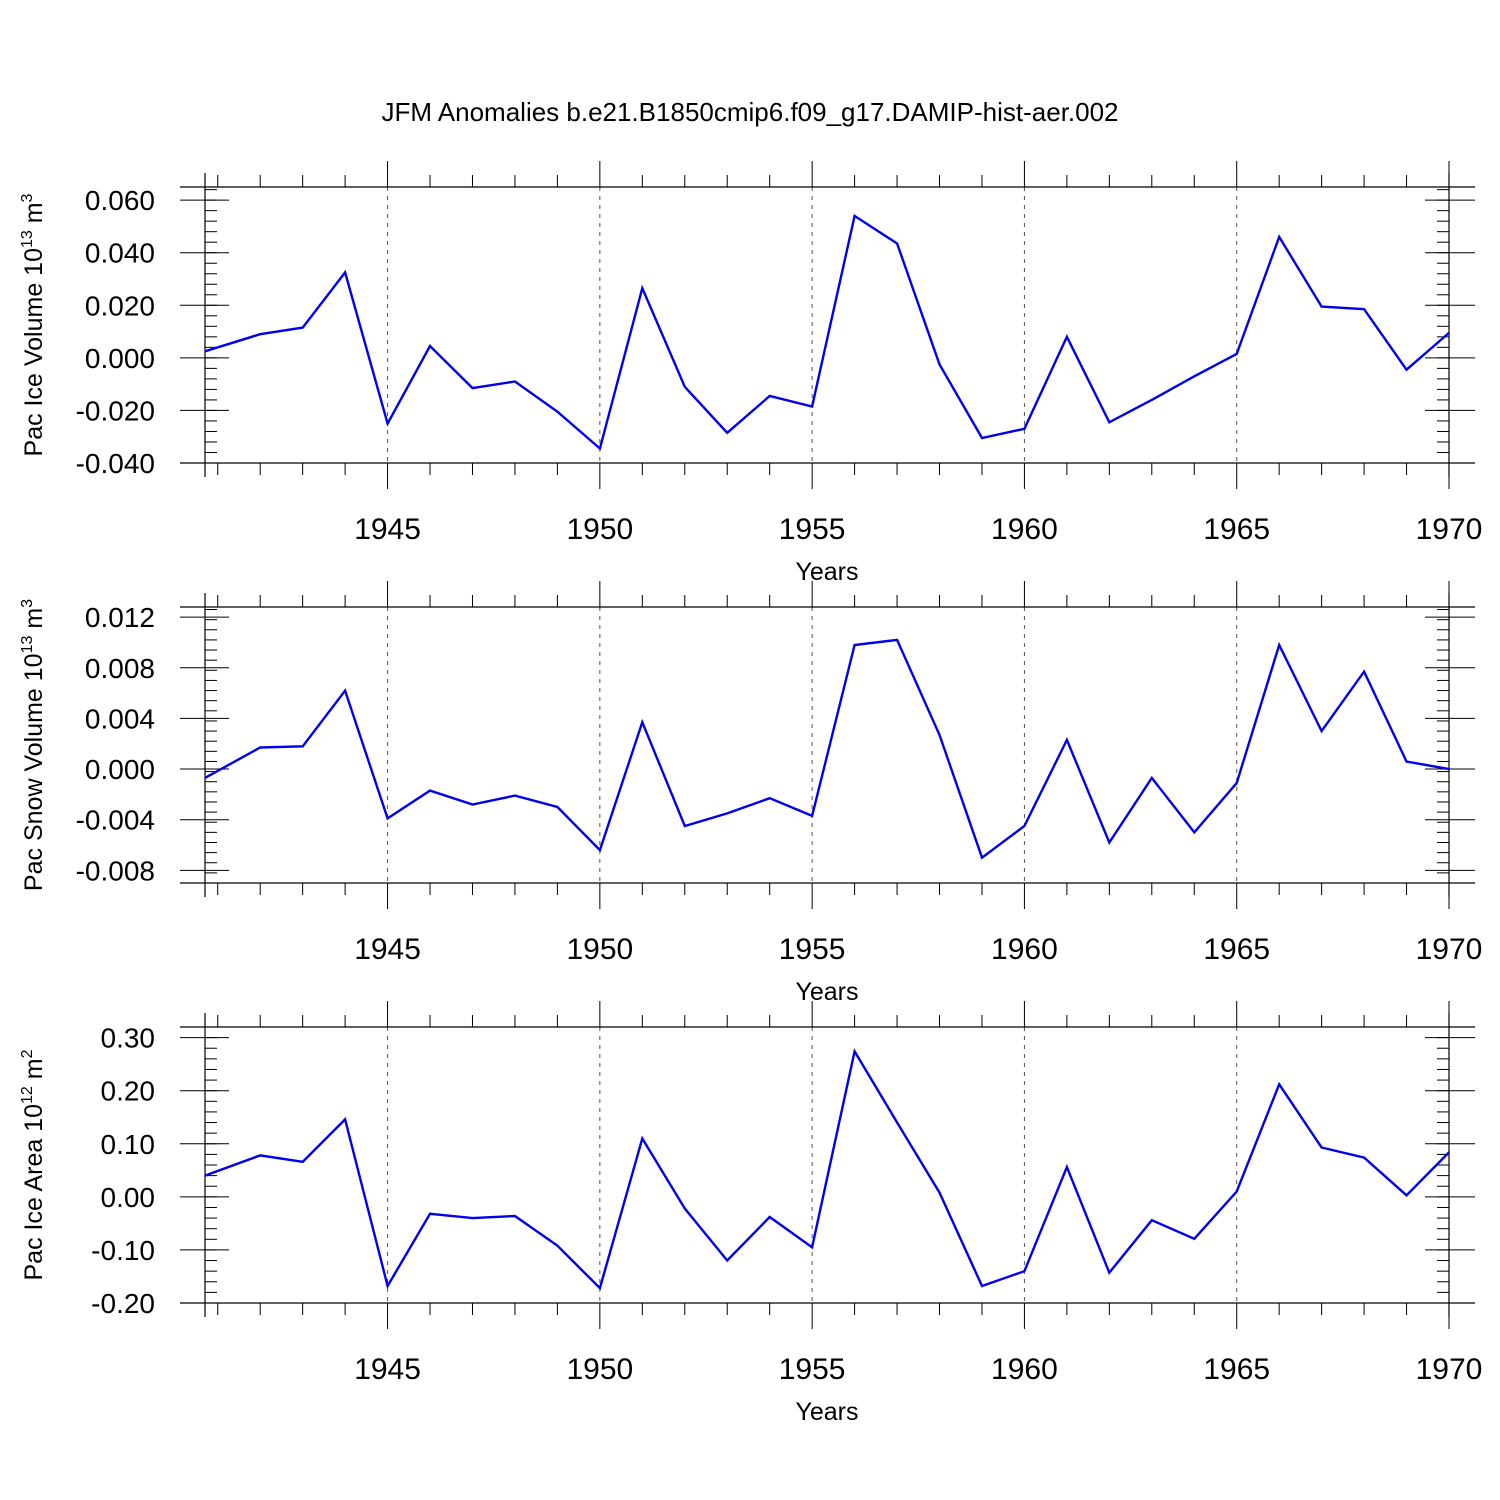 The image size is (1500, 1500). Describe the element at coordinates (826, 572) in the screenshot. I see `panel-1-x-axis-title: Years` at that location.